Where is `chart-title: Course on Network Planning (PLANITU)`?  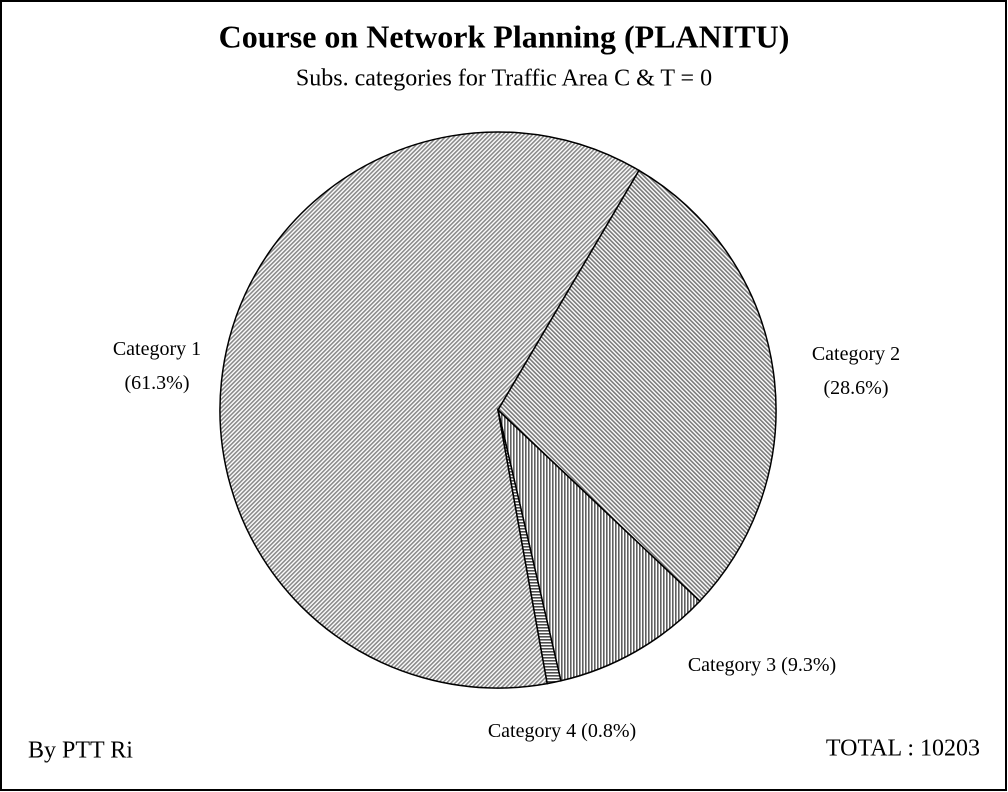
chart-title: Course on Network Planning (PLANITU) is located at coordinates (504, 36).